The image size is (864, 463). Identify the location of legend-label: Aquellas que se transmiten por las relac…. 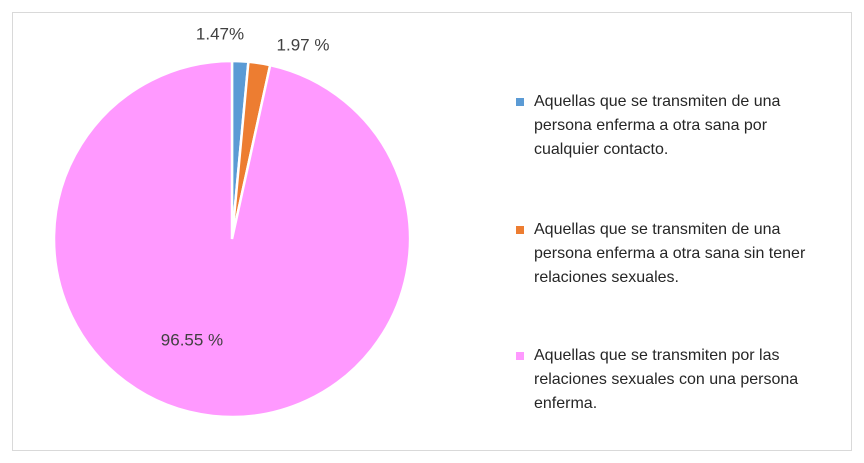
(666, 379).